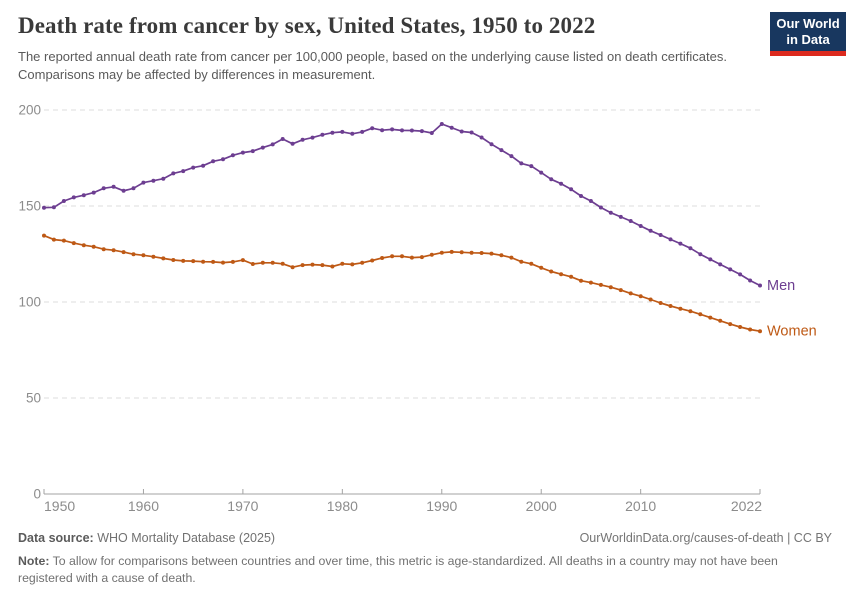 The height and width of the screenshot is (600, 850). Describe the element at coordinates (640, 226) in the screenshot. I see `data-point-men-2010` at that location.